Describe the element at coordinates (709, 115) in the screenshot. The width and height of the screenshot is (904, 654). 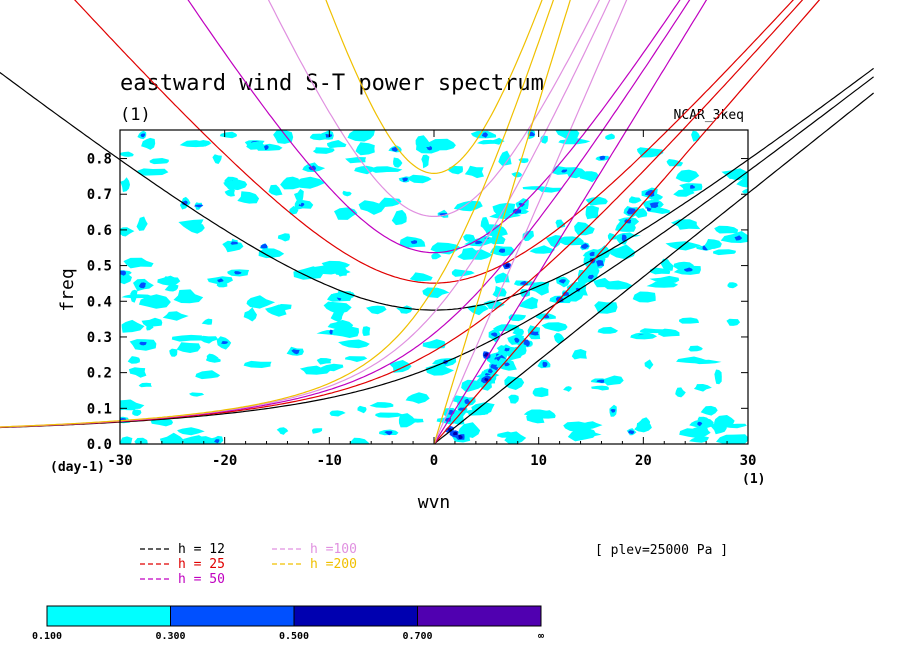
I see `source-label: NCAR_3keq` at that location.